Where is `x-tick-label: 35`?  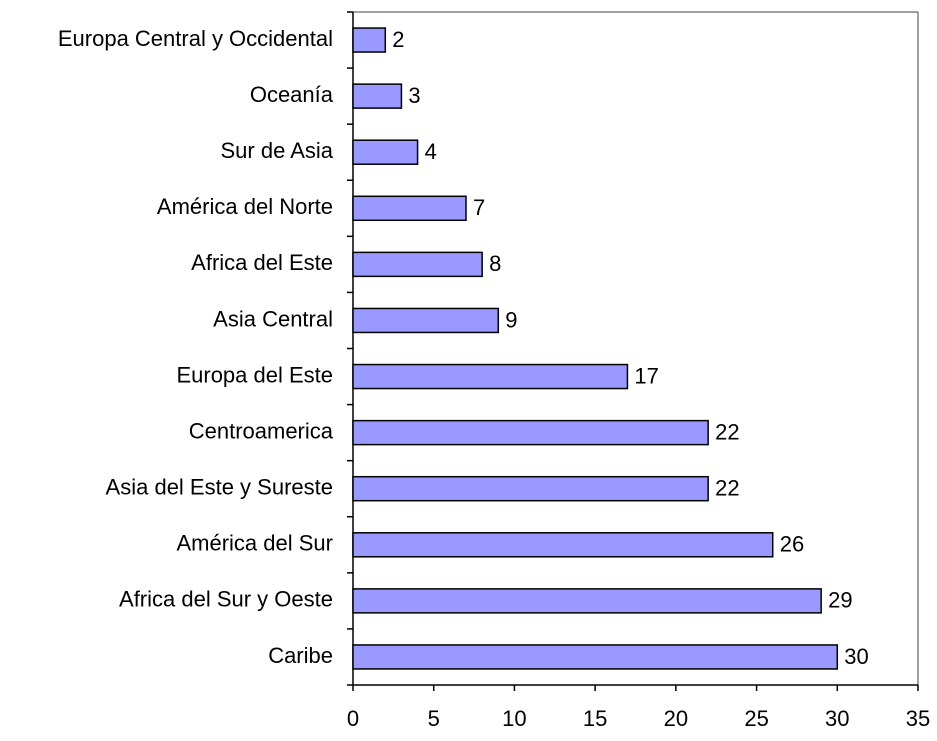 x-tick-label: 35 is located at coordinates (918, 718).